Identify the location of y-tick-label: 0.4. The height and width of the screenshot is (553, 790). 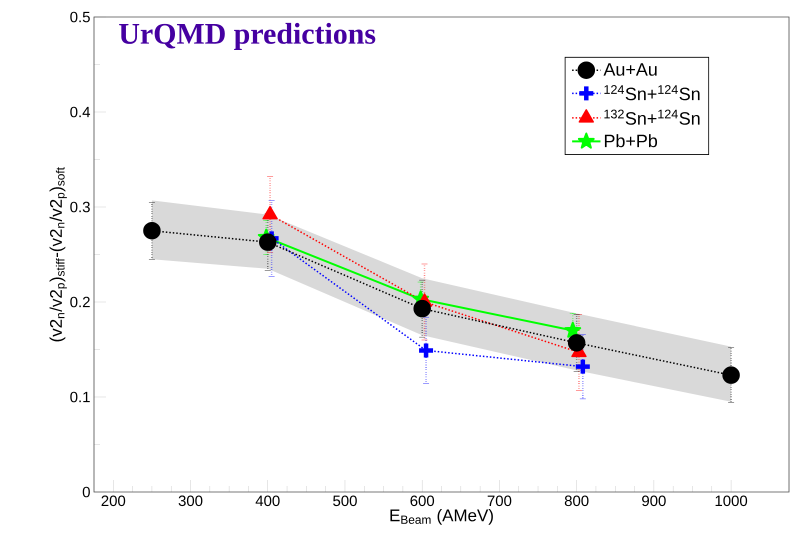
(80, 112).